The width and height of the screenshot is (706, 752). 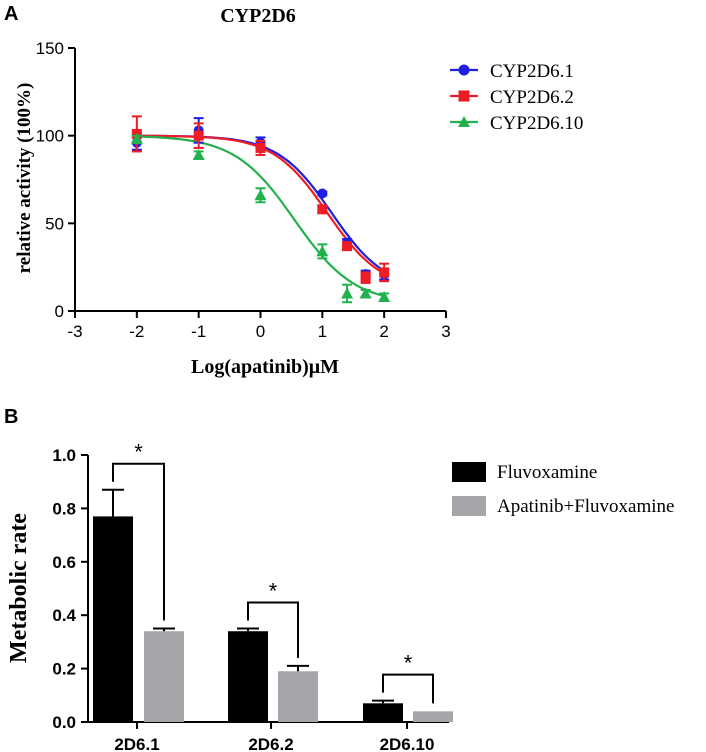 What do you see at coordinates (445, 331) in the screenshot?
I see `chart-a-xtick-label: 3` at bounding box center [445, 331].